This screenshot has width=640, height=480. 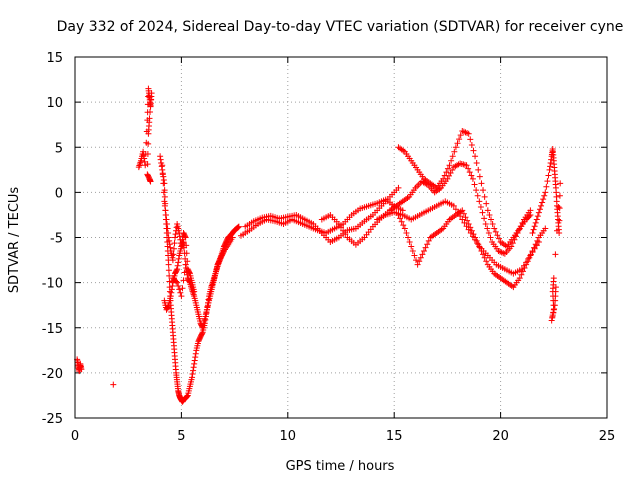 What do you see at coordinates (181, 436) in the screenshot?
I see `x-tick-label: 5` at bounding box center [181, 436].